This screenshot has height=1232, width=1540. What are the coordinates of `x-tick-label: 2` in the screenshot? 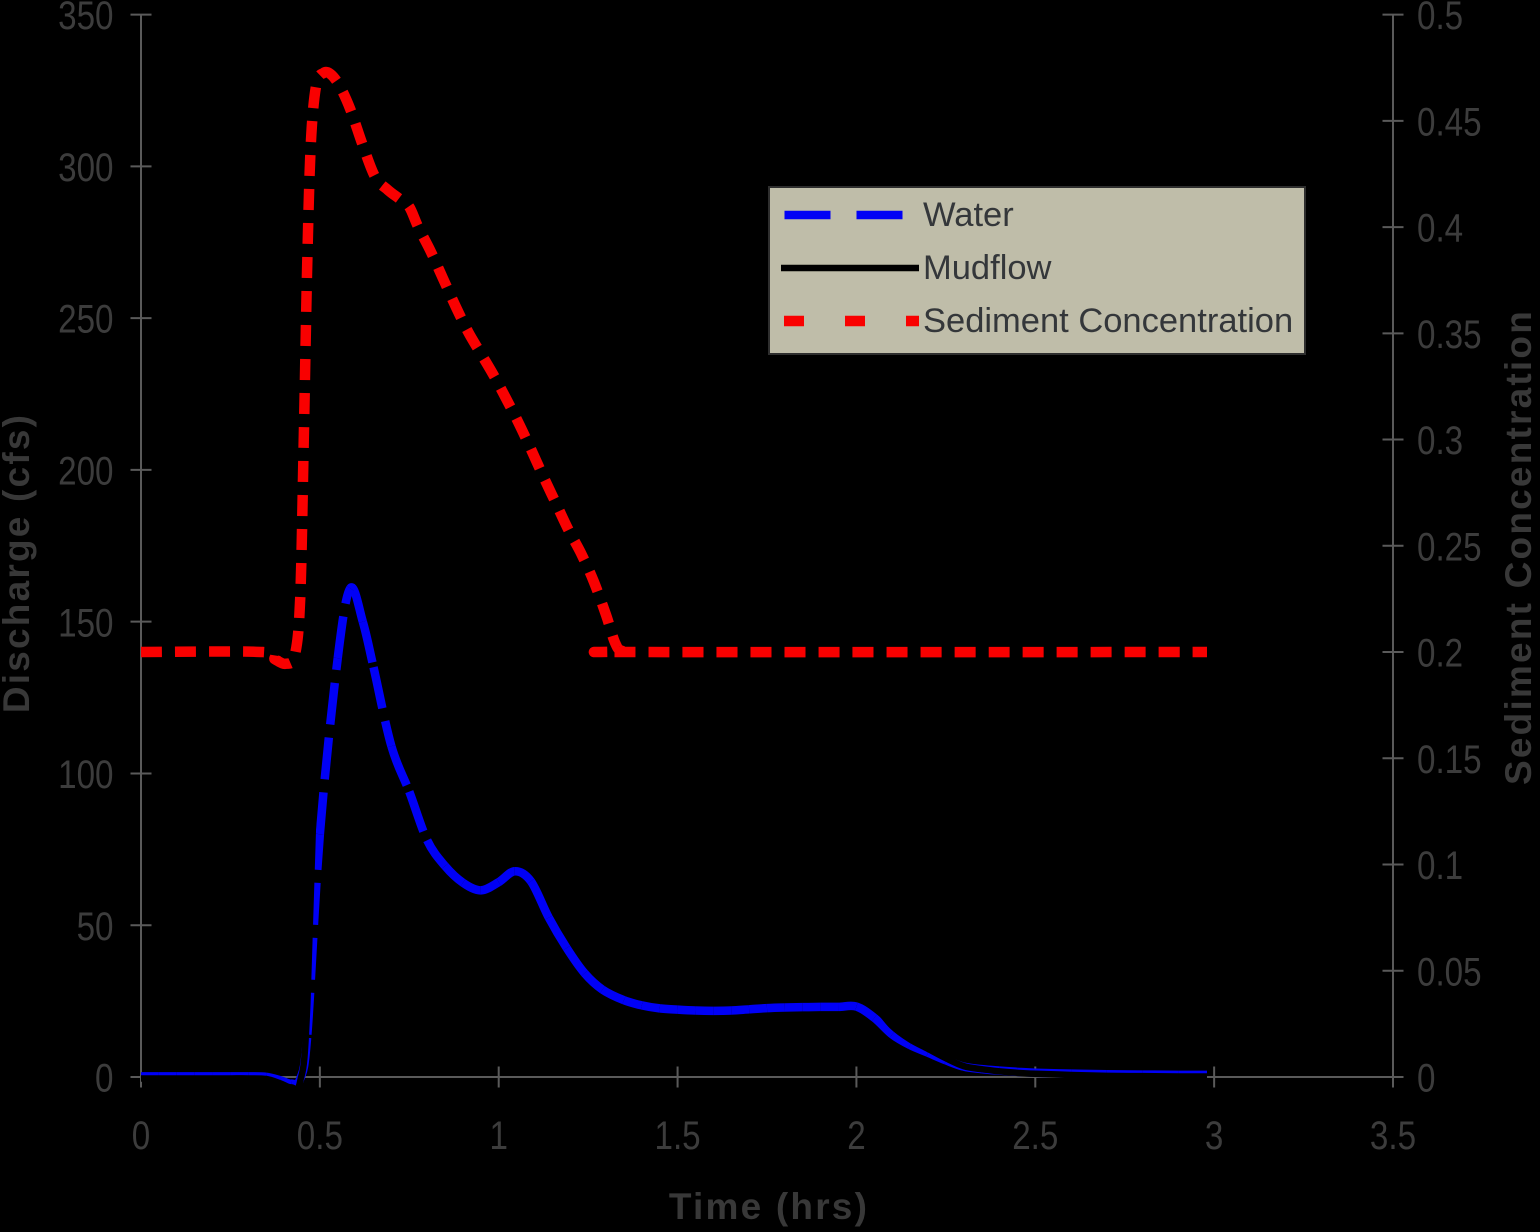 It's located at (856, 1135).